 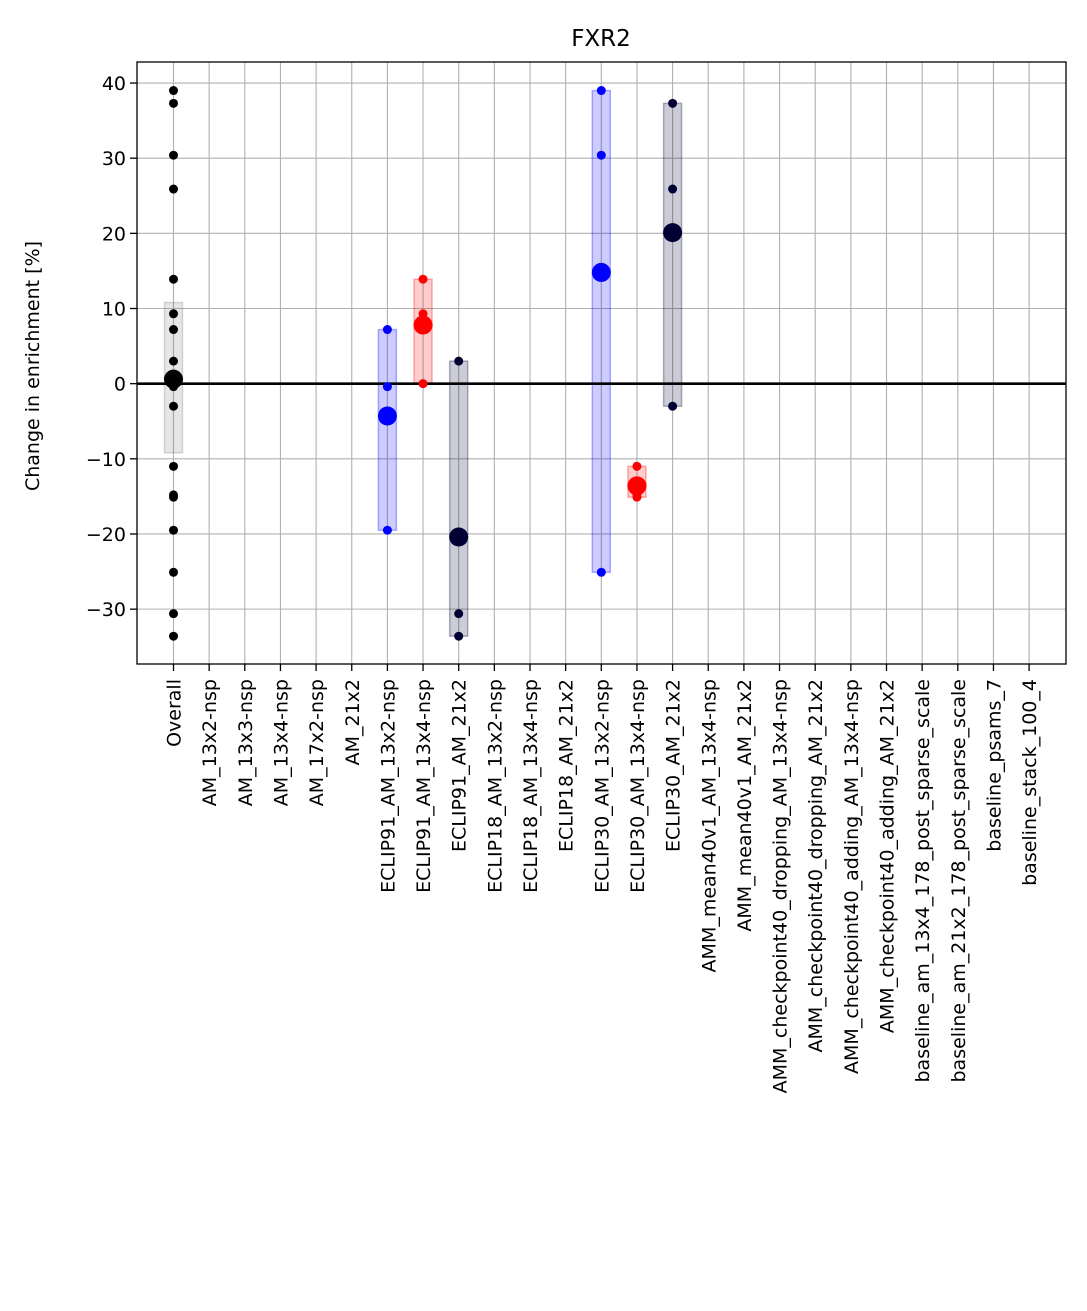 I want to click on y-tick-label: −30, so click(x=106, y=610).